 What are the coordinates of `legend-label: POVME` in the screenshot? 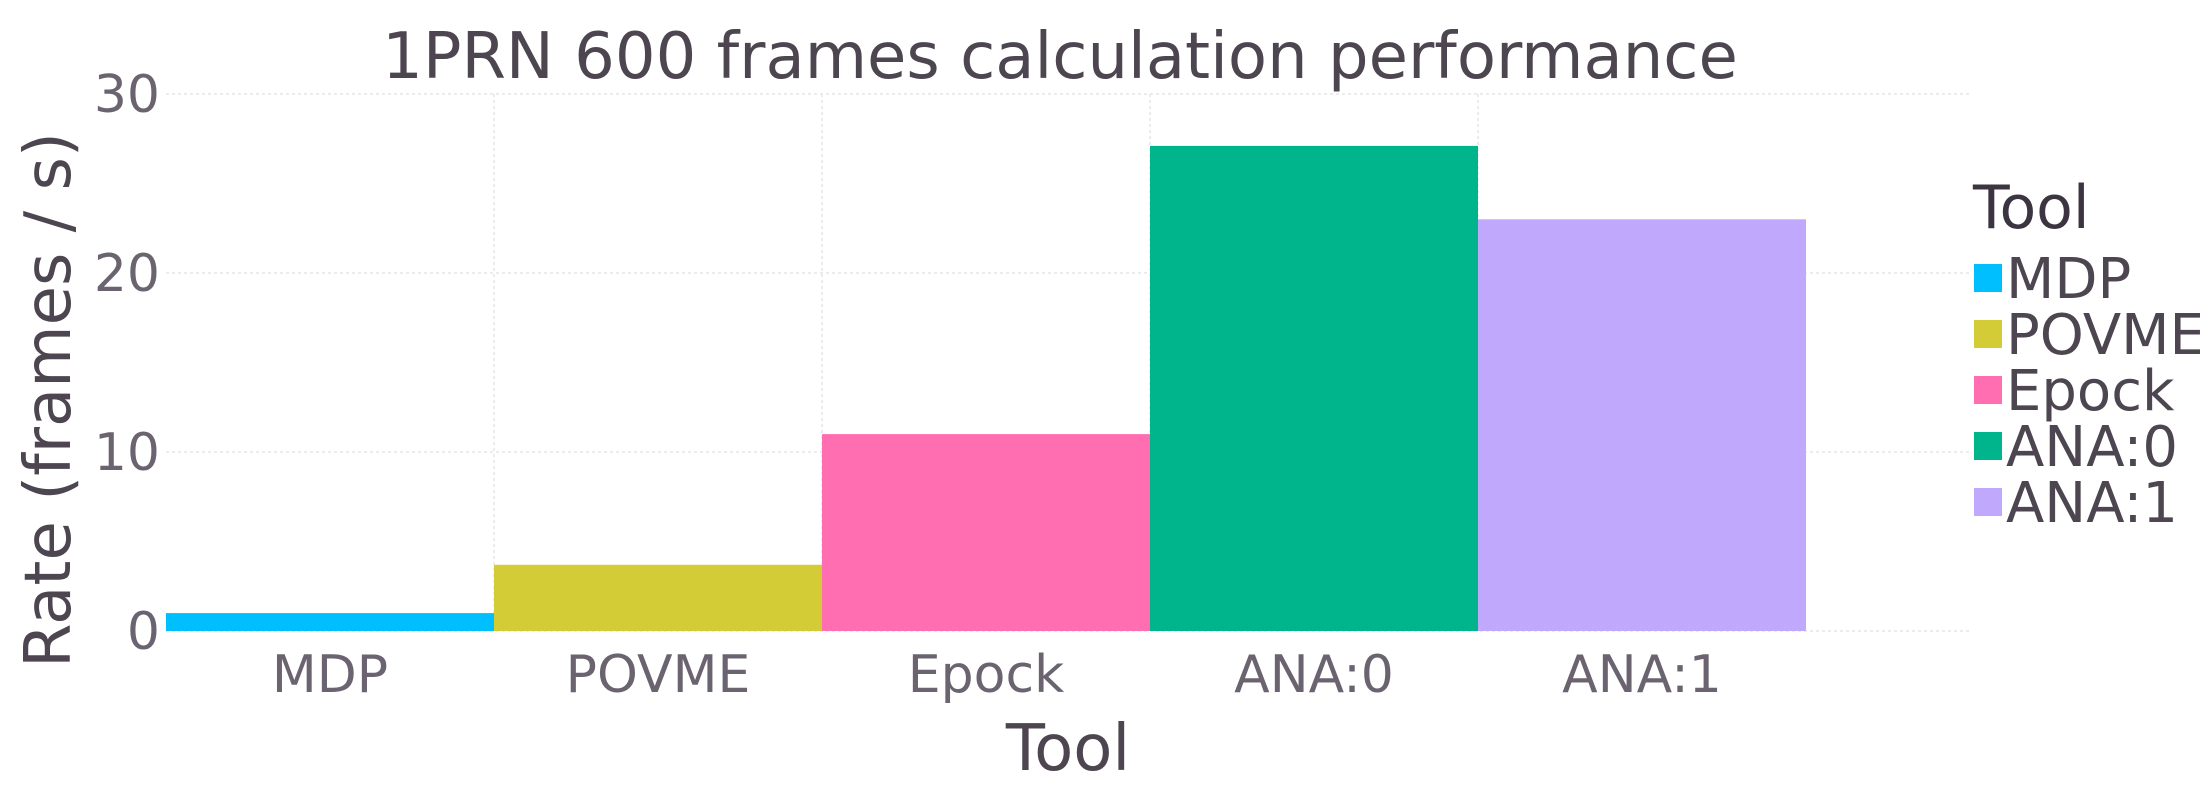 It's located at (2103, 335).